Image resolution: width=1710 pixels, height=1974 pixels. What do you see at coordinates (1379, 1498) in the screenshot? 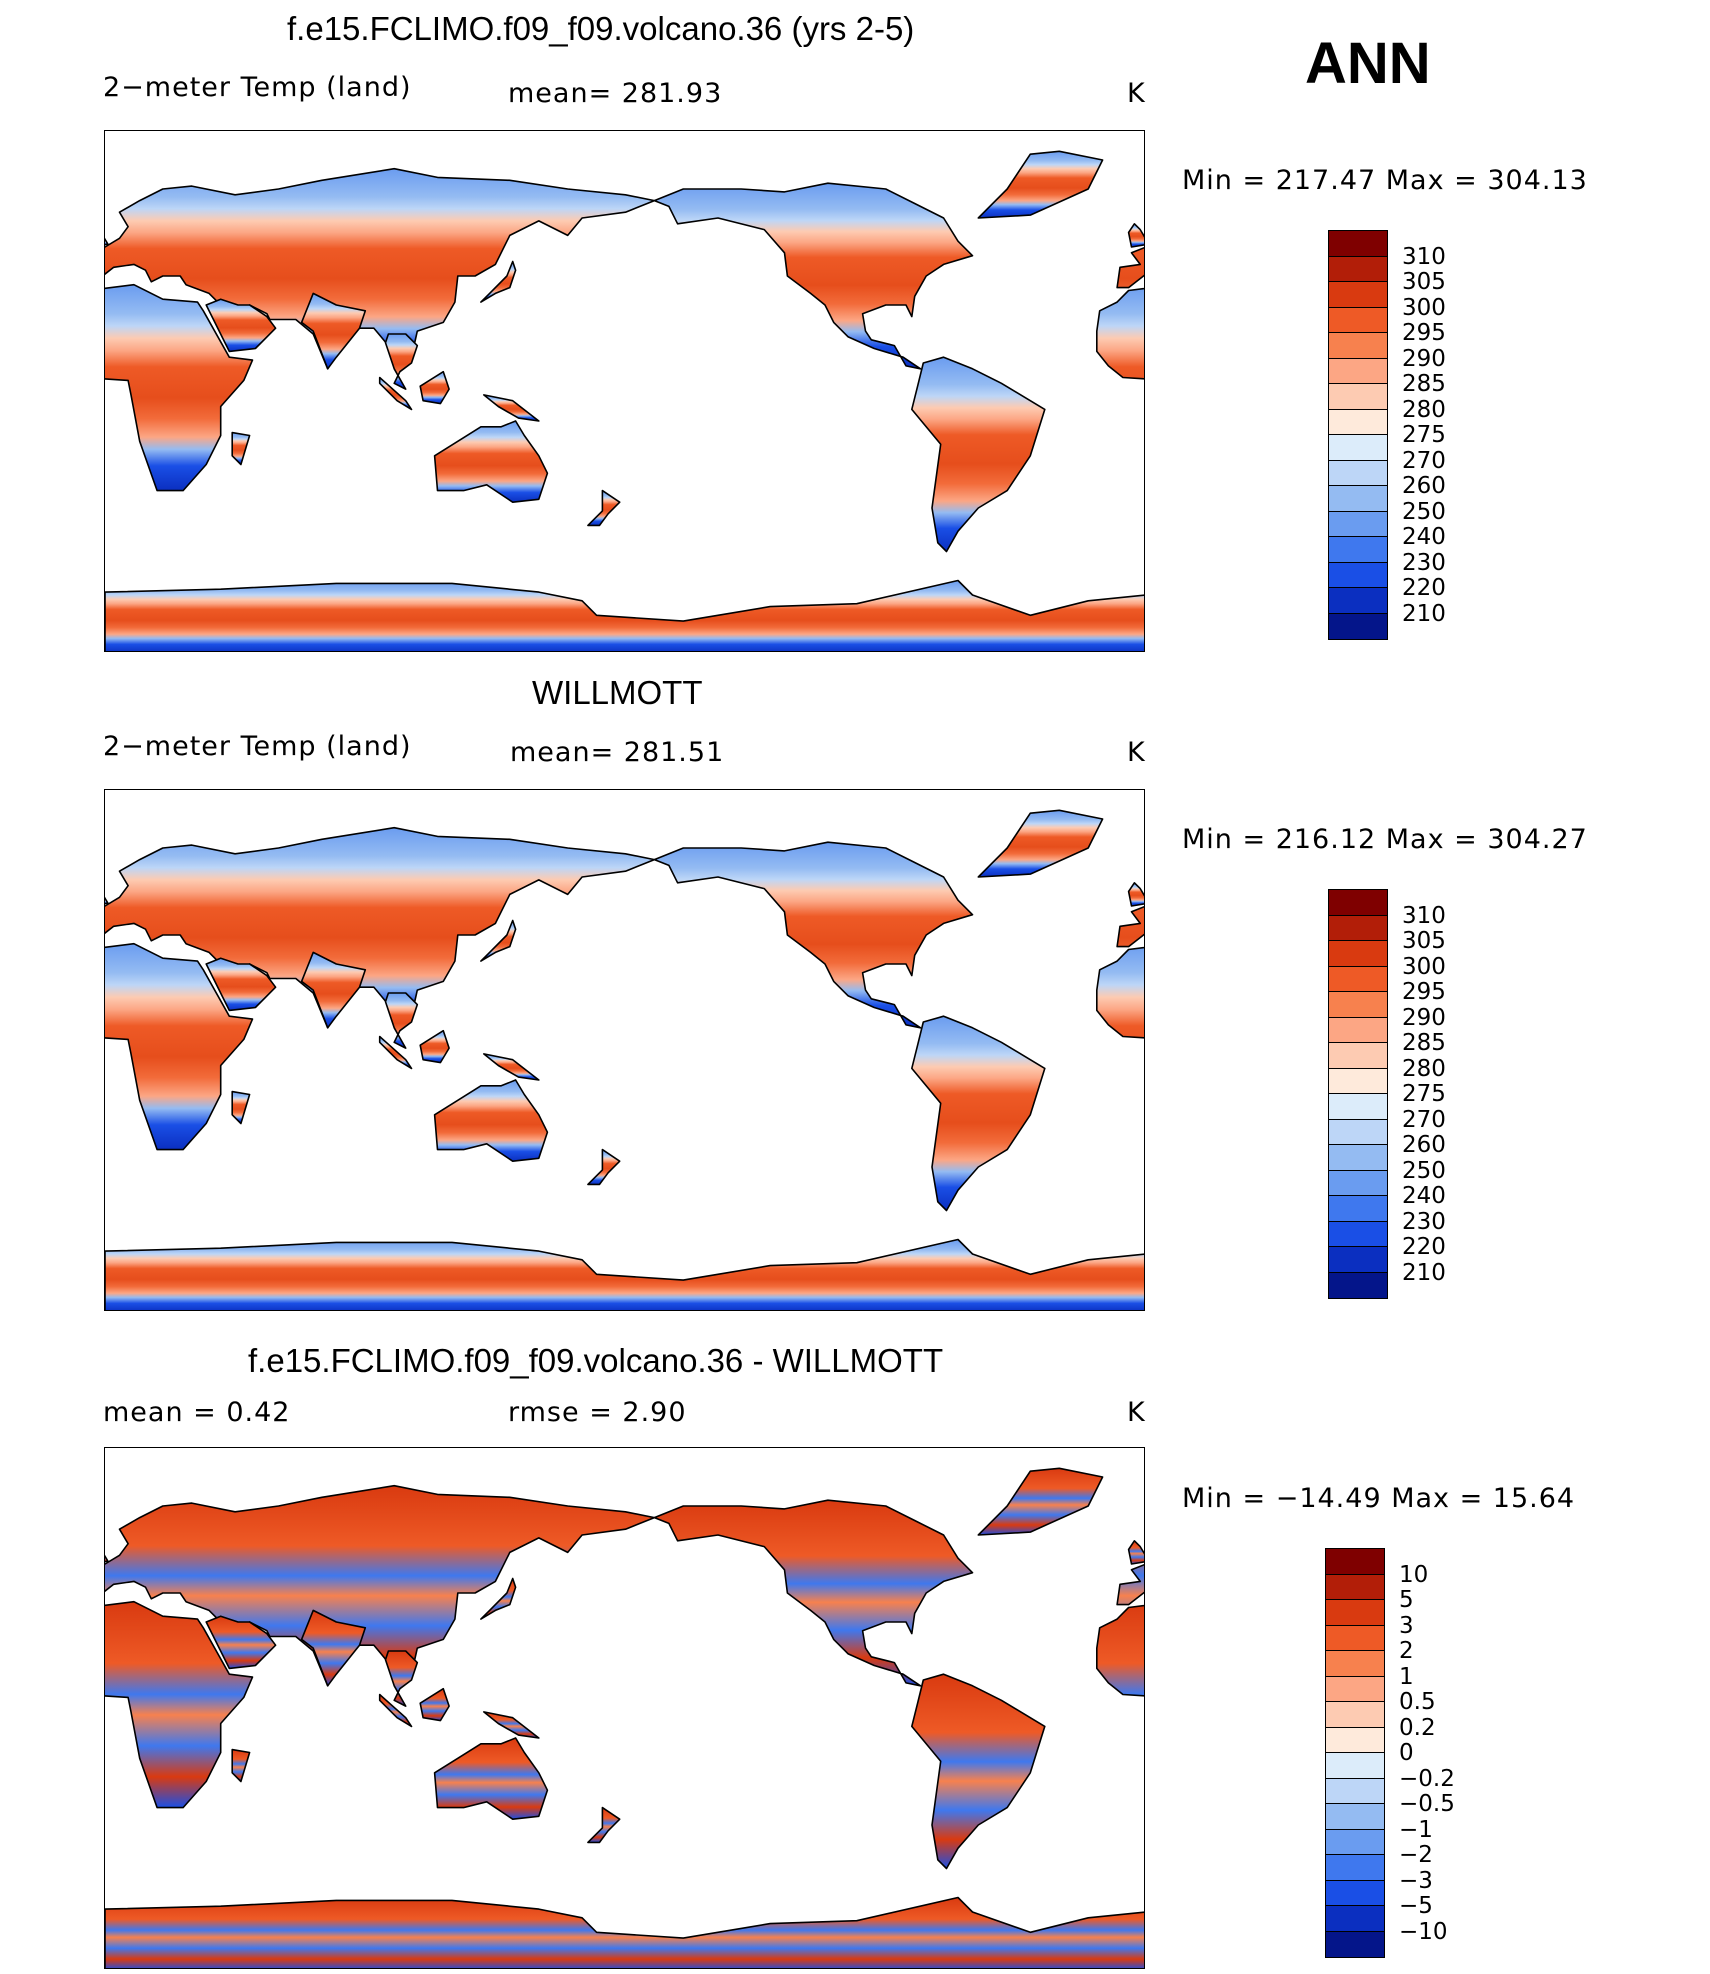
I see `panel-3-minmax: Min = −14.49 Max = 15.64` at bounding box center [1379, 1498].